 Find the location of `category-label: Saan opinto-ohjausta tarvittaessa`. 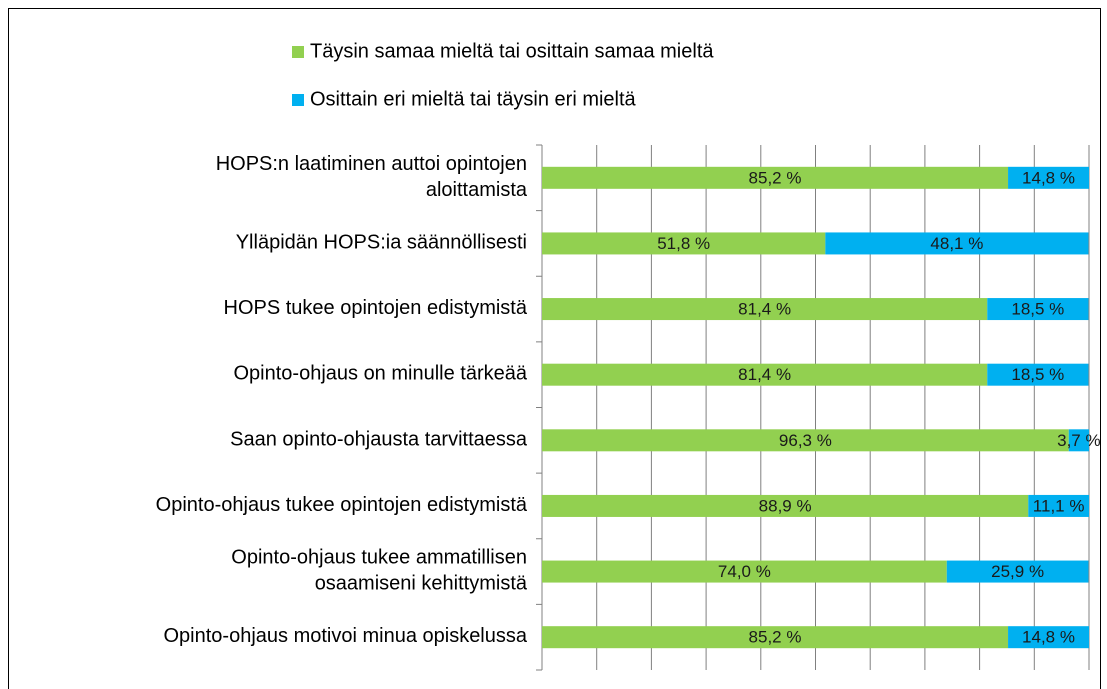

category-label: Saan opinto-ohjausta tarvittaessa is located at coordinates (379, 440).